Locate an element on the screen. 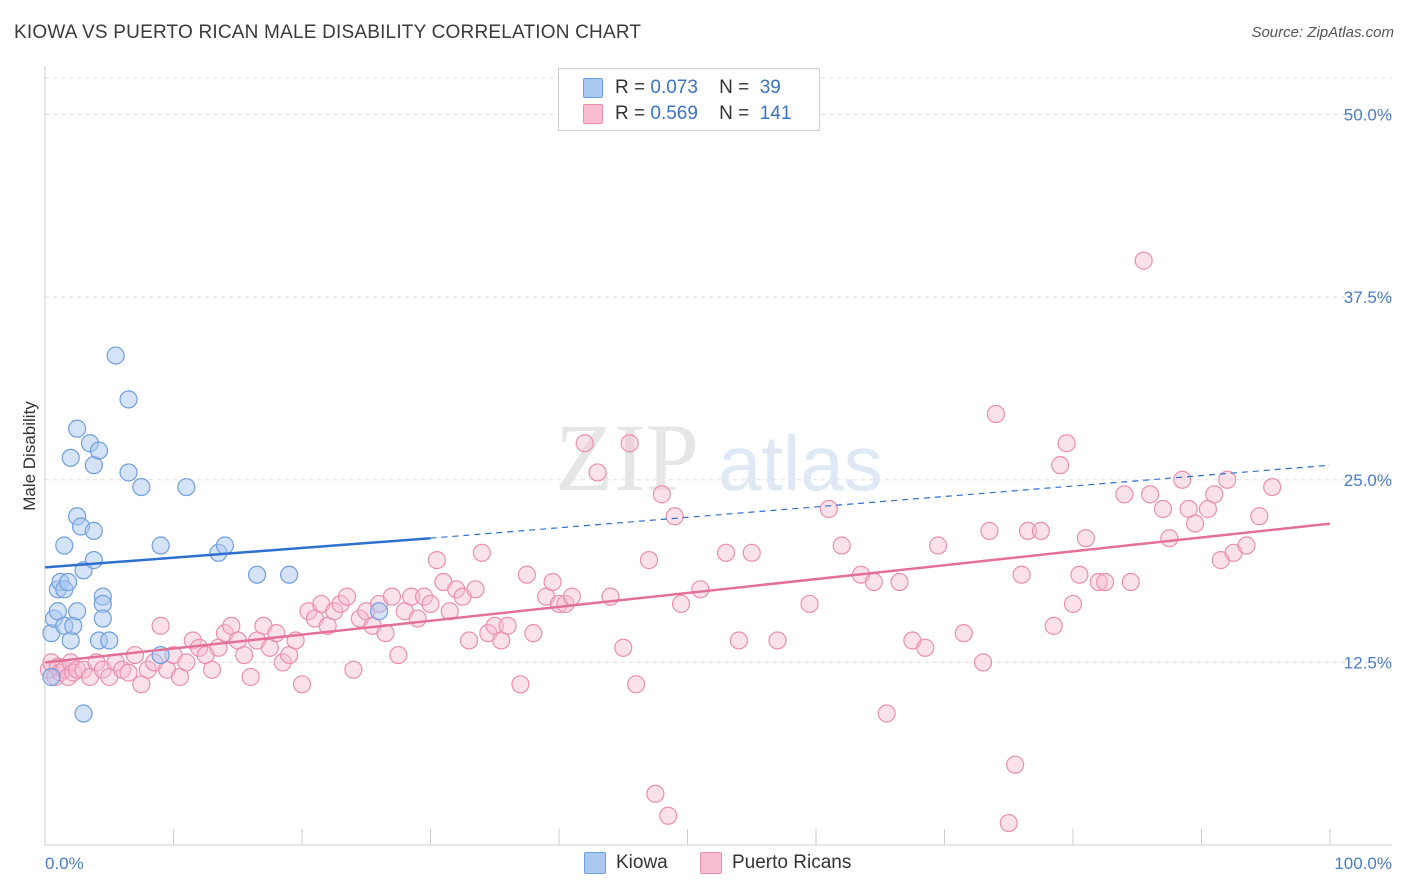  kiowa-trend-extension is located at coordinates (880, 501).